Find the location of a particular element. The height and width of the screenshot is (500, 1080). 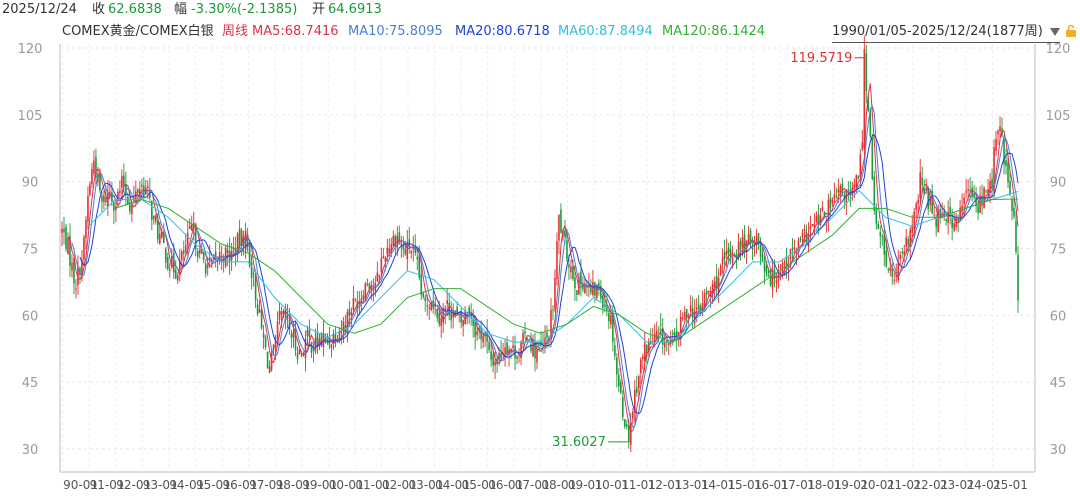

triangle-down-icon is located at coordinates (1055, 31).